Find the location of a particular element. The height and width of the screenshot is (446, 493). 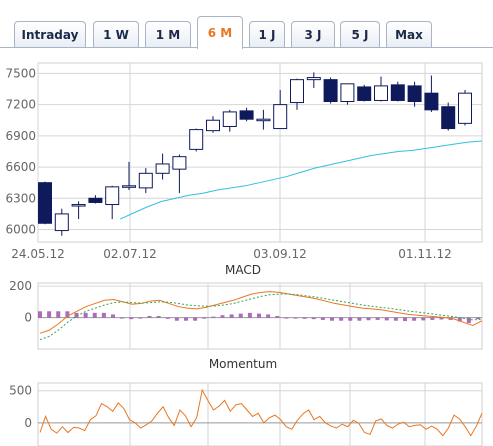

tab-1w: 1 W is located at coordinates (116, 34).